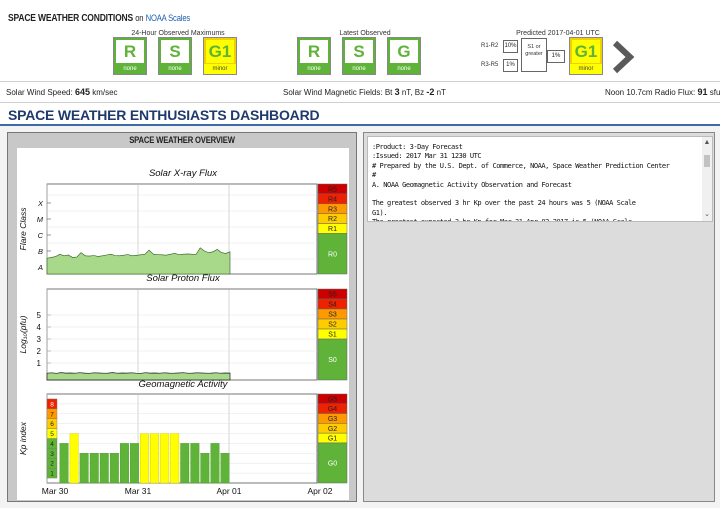 The height and width of the screenshot is (508, 720). Describe the element at coordinates (39, 351) in the screenshot. I see `y-tick-label: 2` at that location.